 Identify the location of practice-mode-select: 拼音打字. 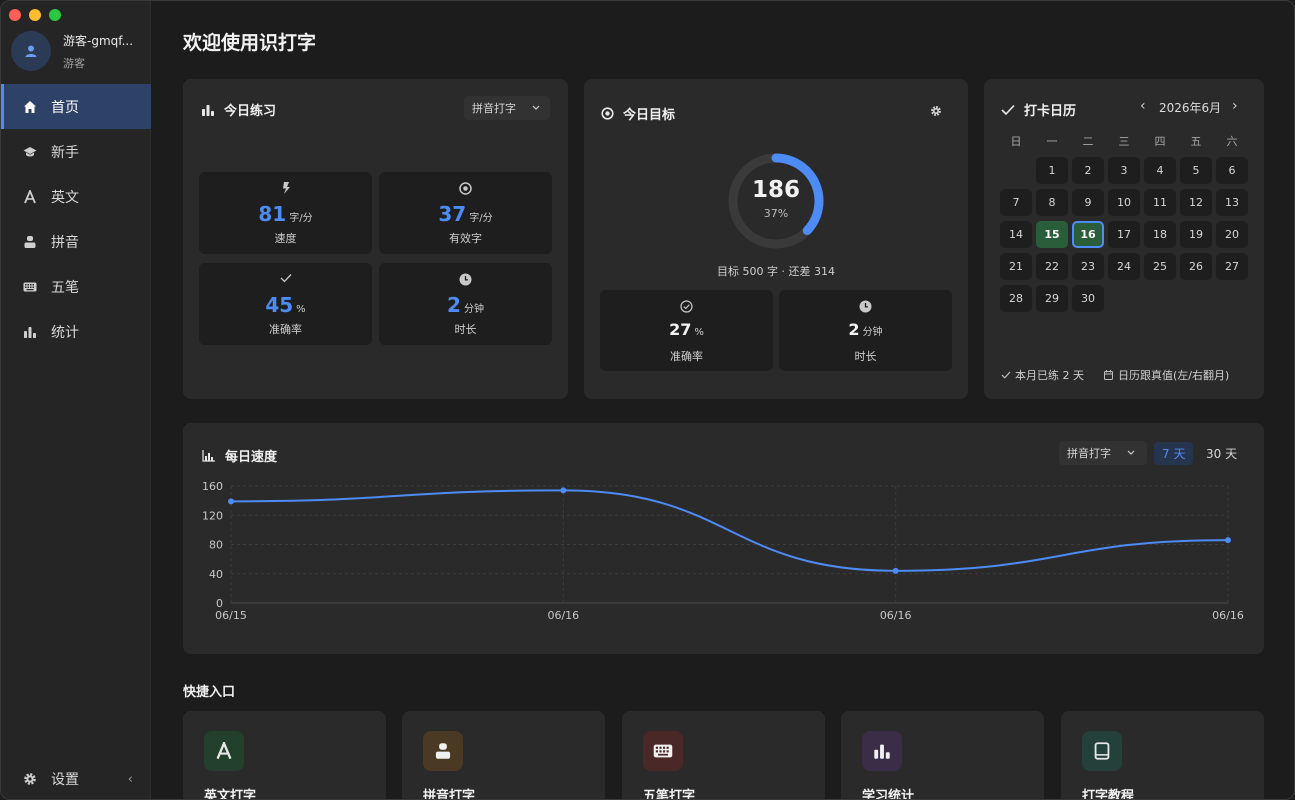
(507, 108).